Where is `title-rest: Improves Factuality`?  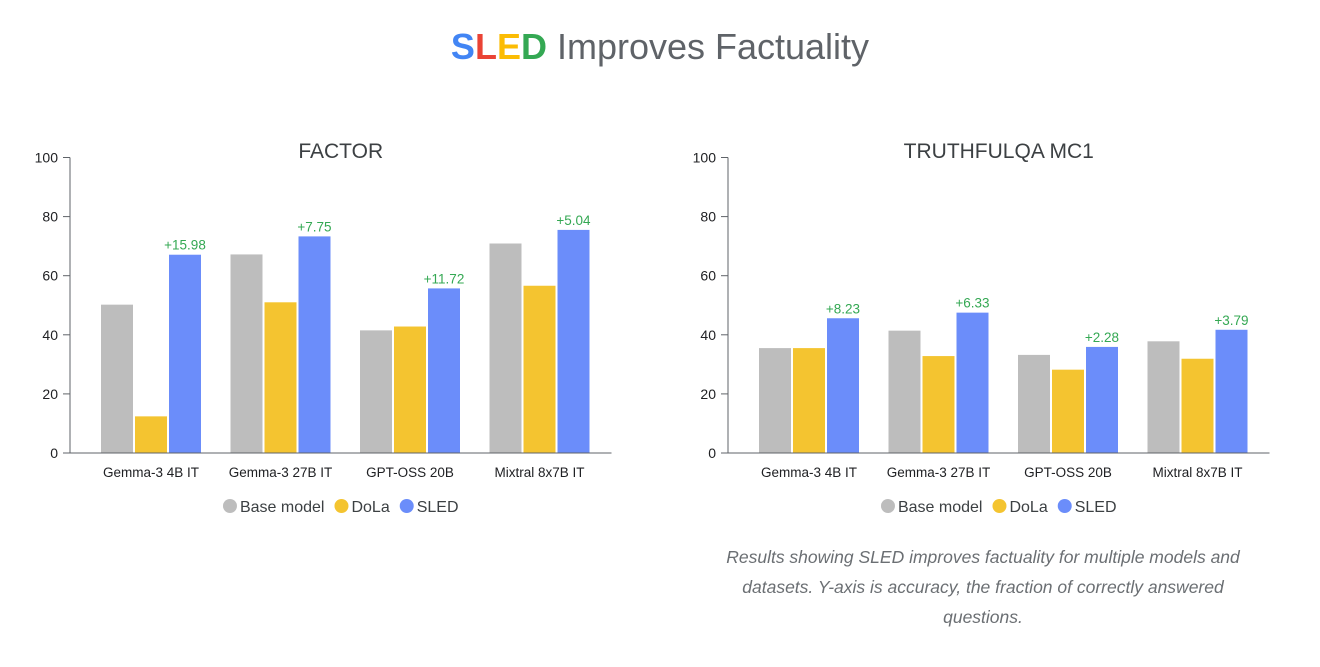
title-rest: Improves Factuality is located at coordinates (708, 46).